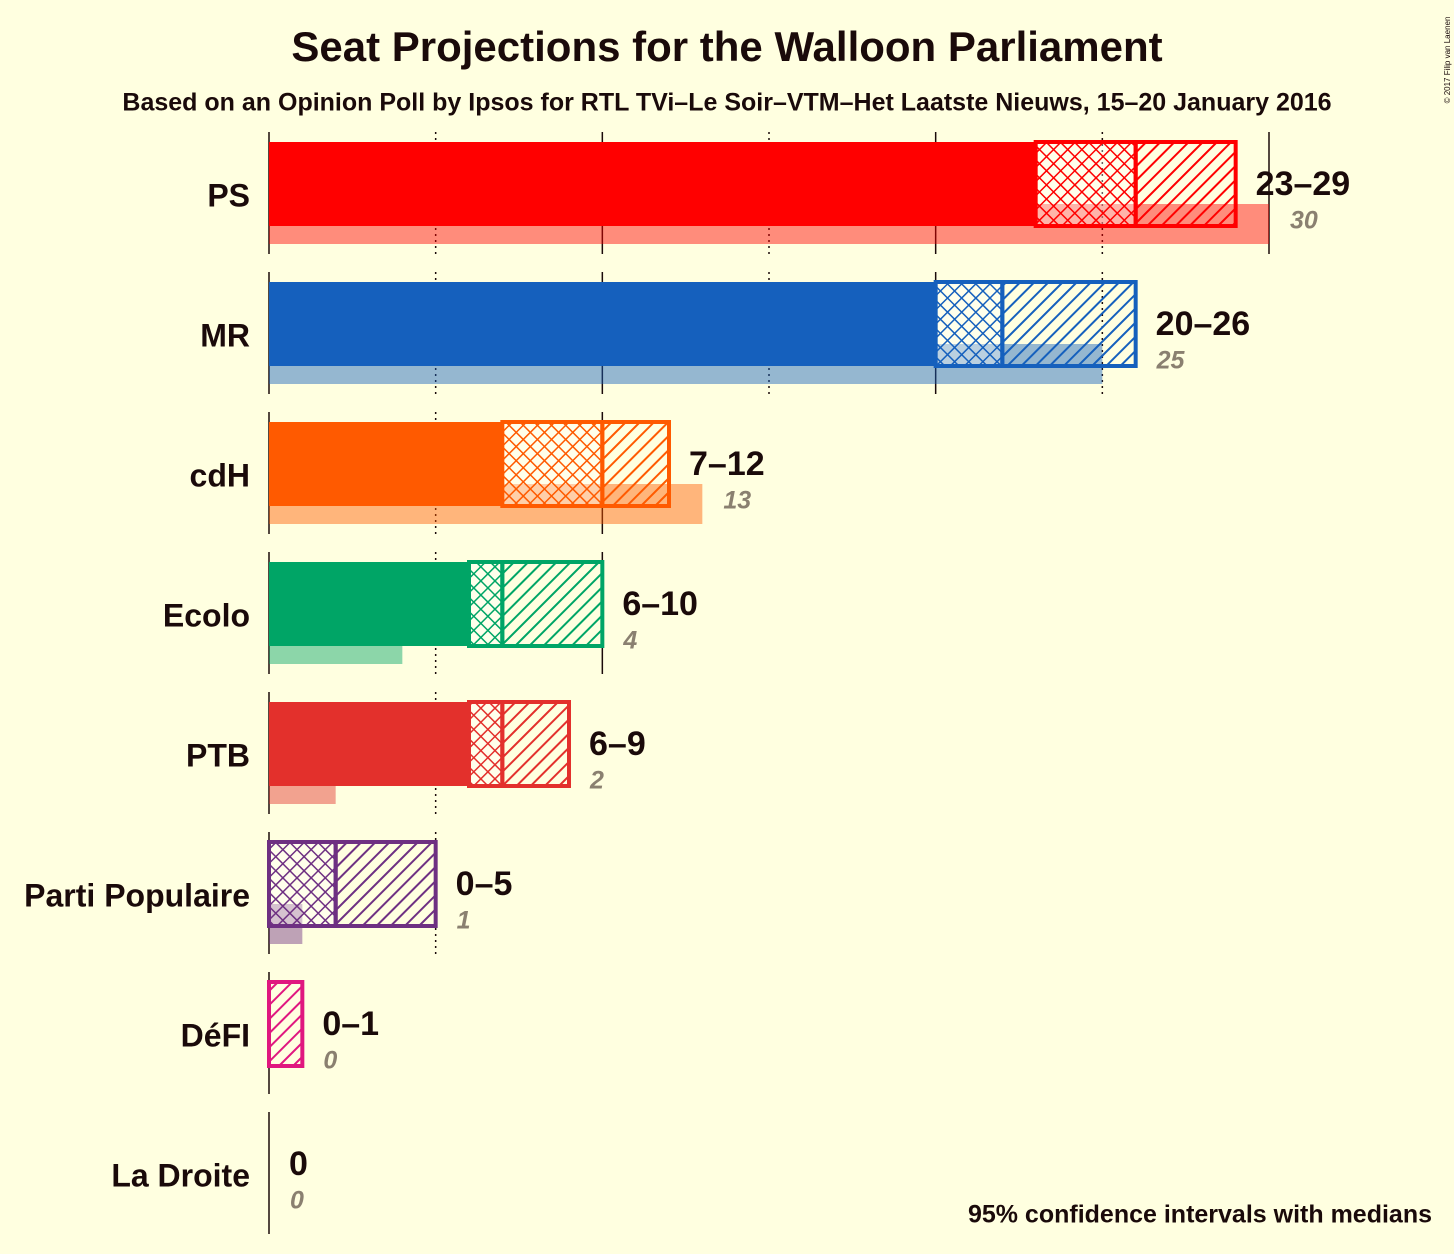 The image size is (1454, 1254). I want to click on range-label: 0, so click(298, 1164).